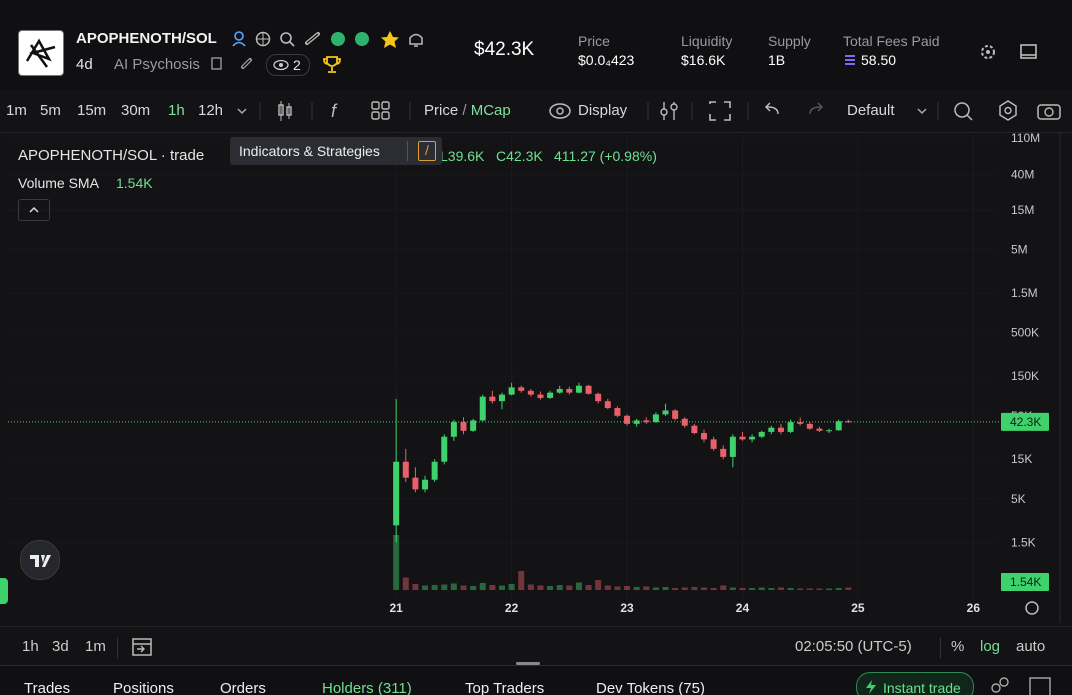 This screenshot has width=1072, height=695. What do you see at coordinates (1008, 53) in the screenshot?
I see `header-actions` at bounding box center [1008, 53].